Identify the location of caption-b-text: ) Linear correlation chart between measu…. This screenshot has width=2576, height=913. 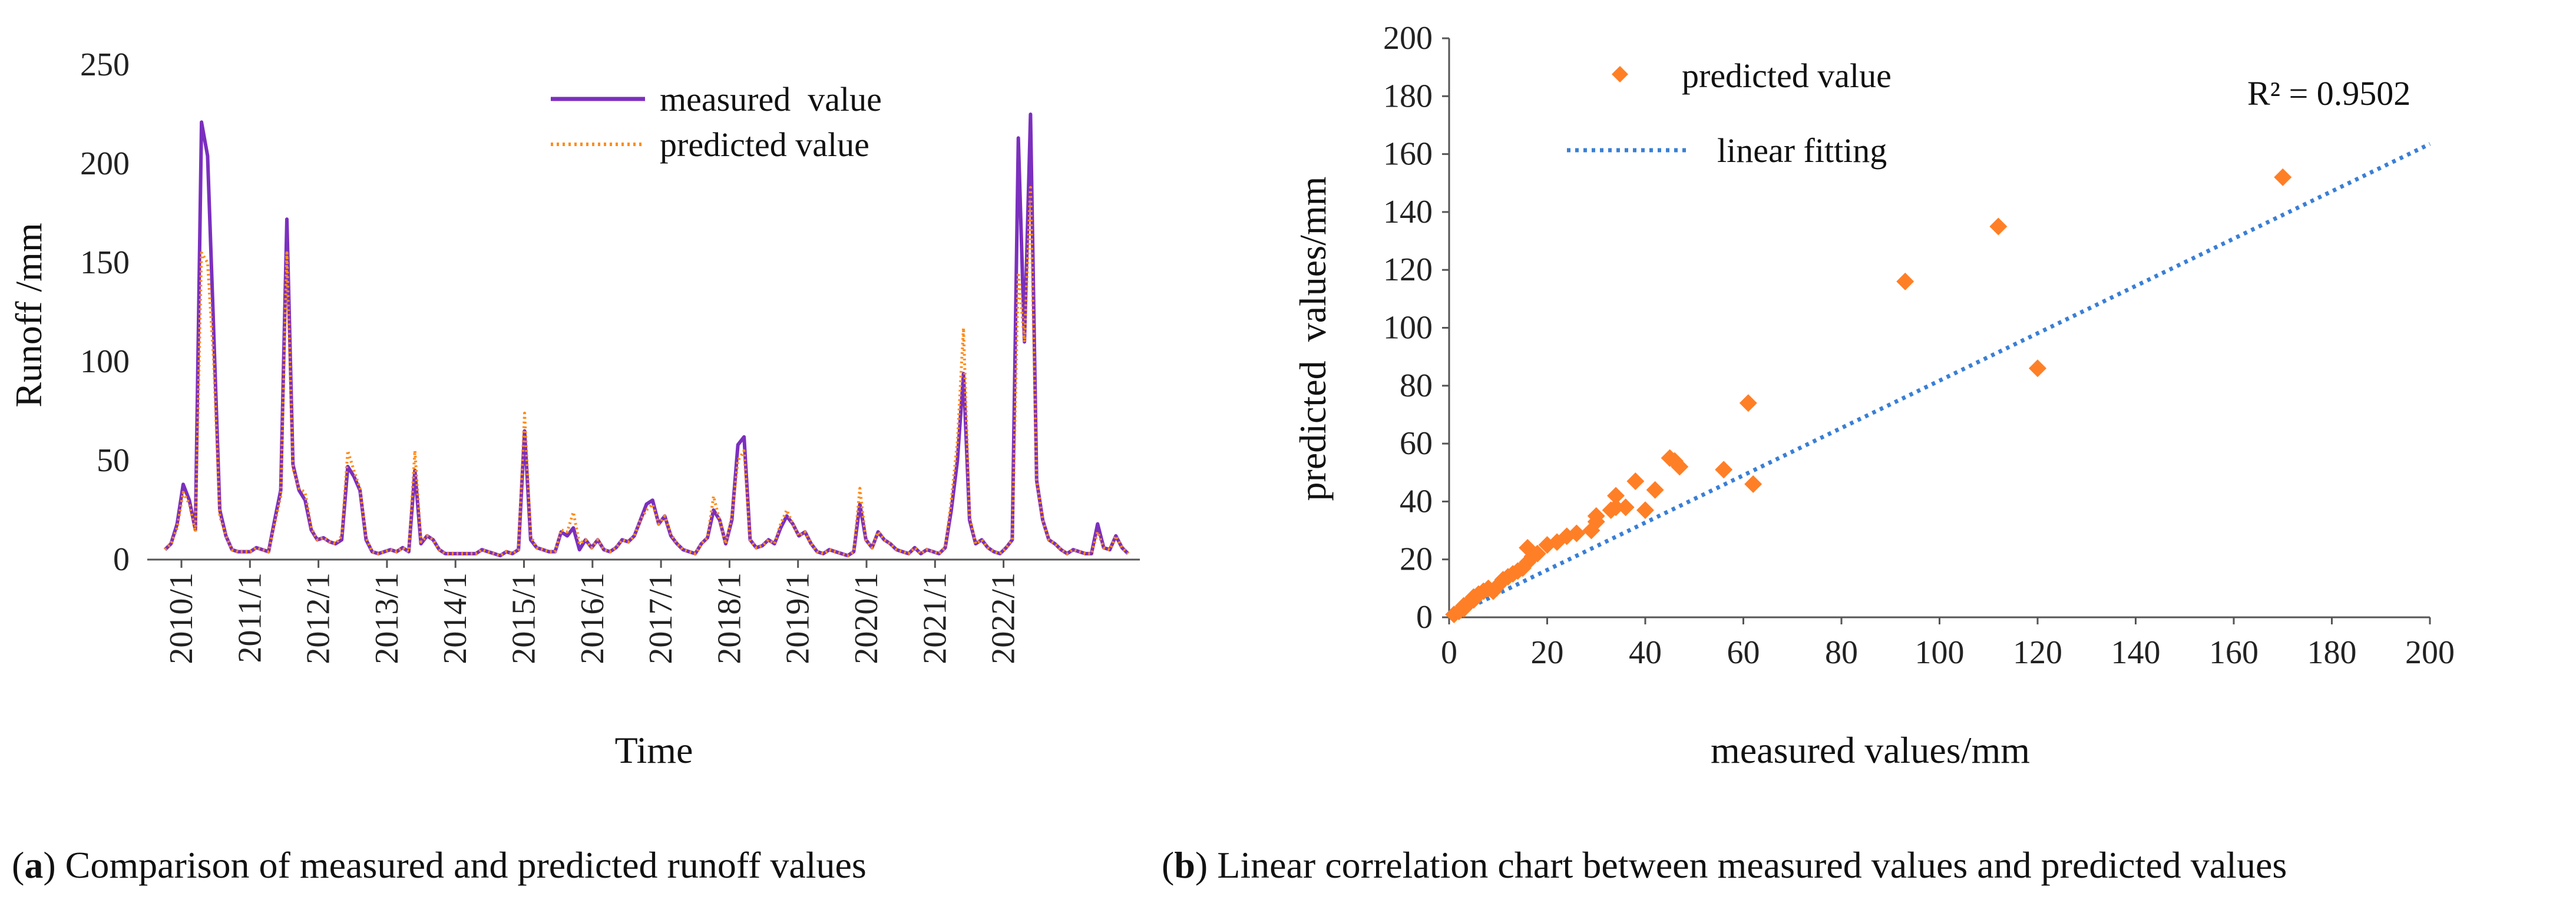
(1741, 865).